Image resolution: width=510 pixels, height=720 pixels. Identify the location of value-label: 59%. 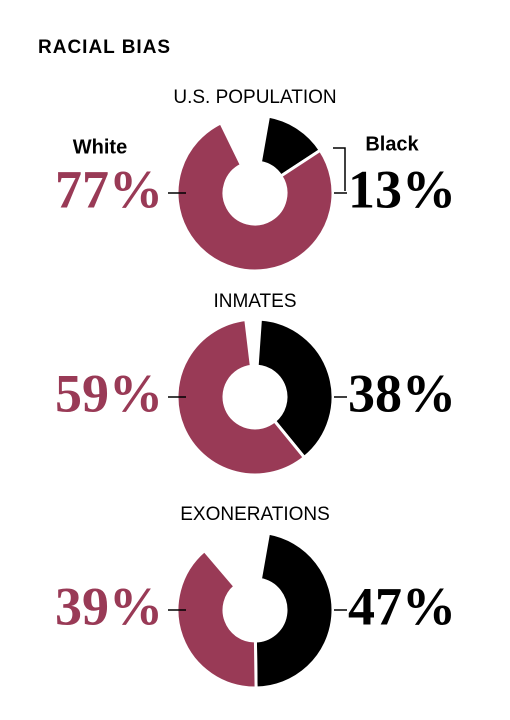
(109, 393).